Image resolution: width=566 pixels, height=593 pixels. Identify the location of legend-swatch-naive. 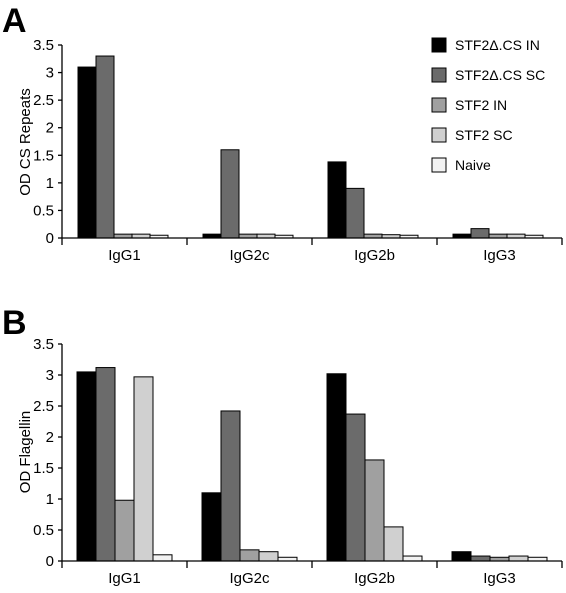
(439, 165).